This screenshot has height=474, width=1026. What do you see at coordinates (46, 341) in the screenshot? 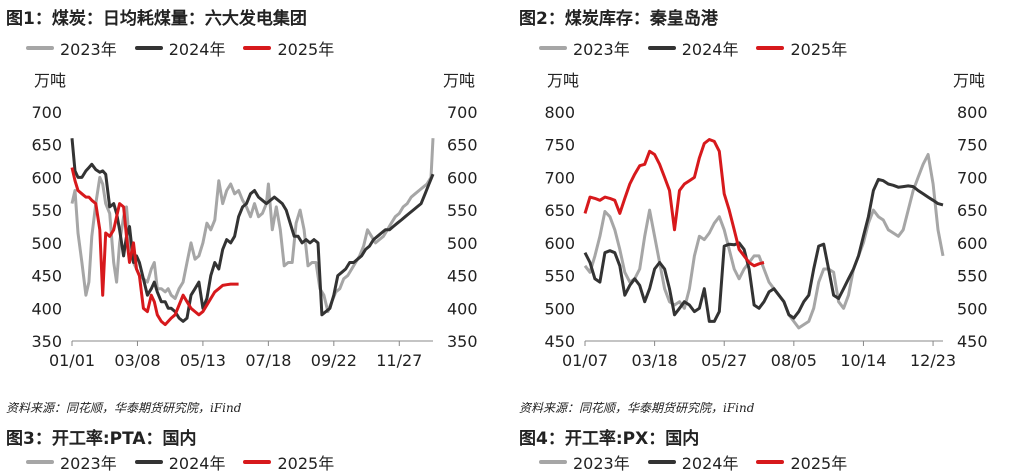
I see `y-tick-label-left: 350` at bounding box center [46, 341].